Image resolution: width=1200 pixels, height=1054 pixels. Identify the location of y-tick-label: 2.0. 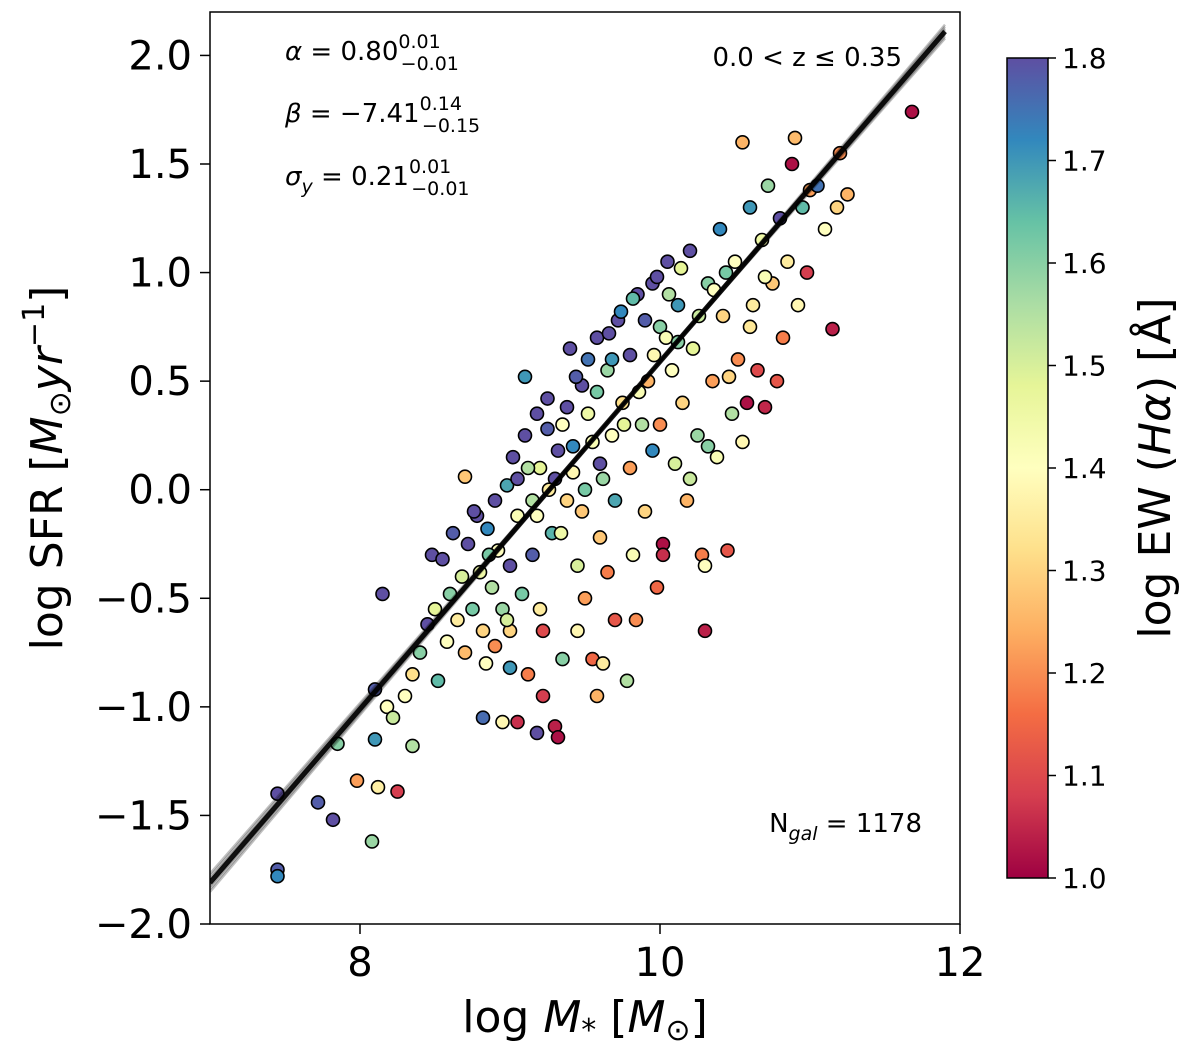
(160, 56).